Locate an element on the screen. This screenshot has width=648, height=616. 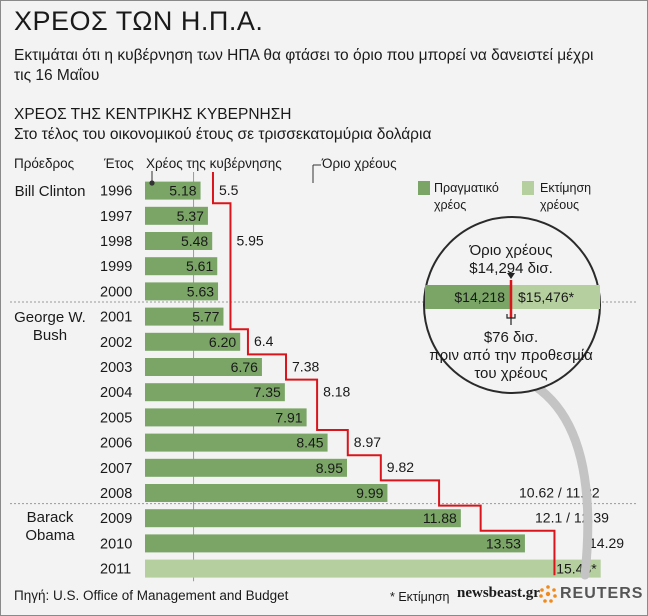
bar-value-label: 15.48* is located at coordinates (576, 569).